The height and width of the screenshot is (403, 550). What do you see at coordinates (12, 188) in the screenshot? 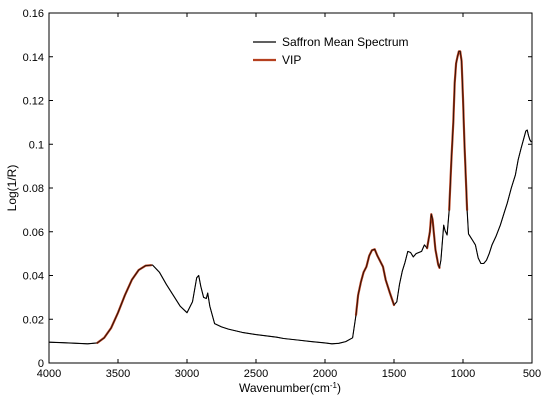
I see `y-axis-title: Log(1/R)` at bounding box center [12, 188].